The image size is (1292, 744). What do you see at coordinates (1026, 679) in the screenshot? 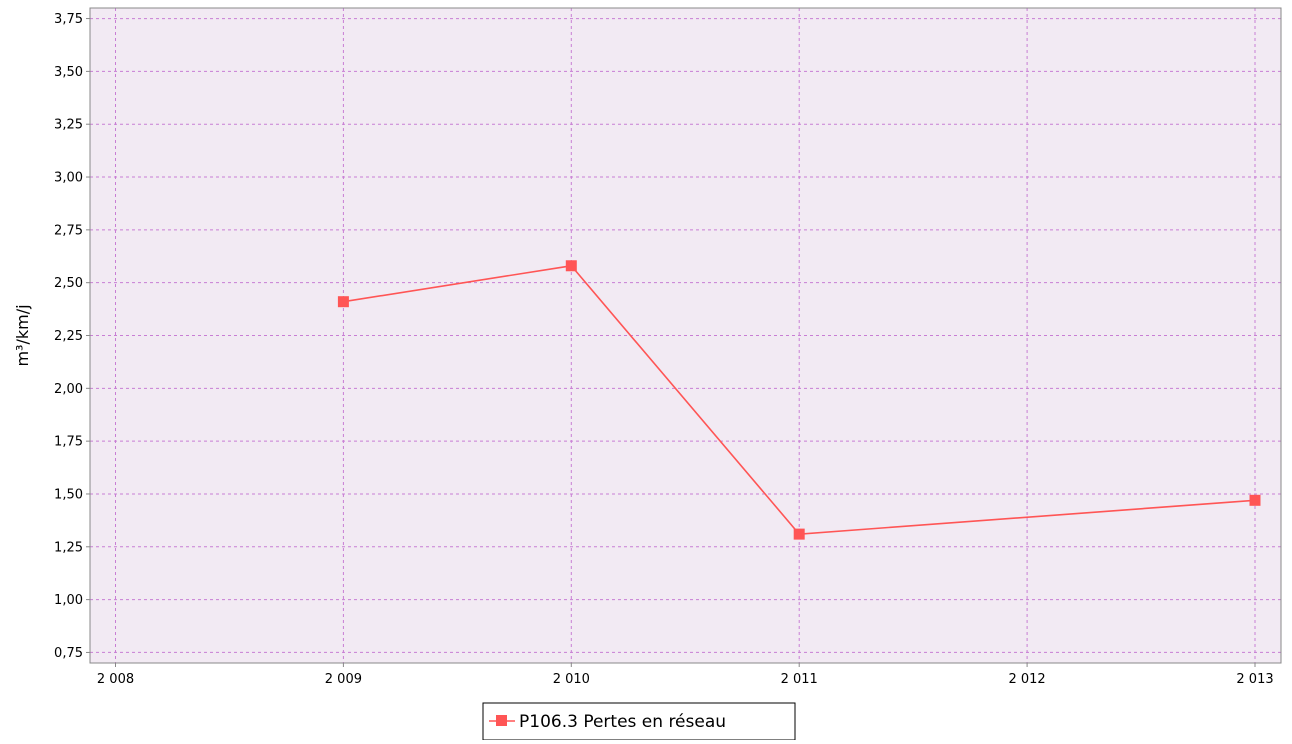
I see `x-tick-label: 2 012` at bounding box center [1026, 679].